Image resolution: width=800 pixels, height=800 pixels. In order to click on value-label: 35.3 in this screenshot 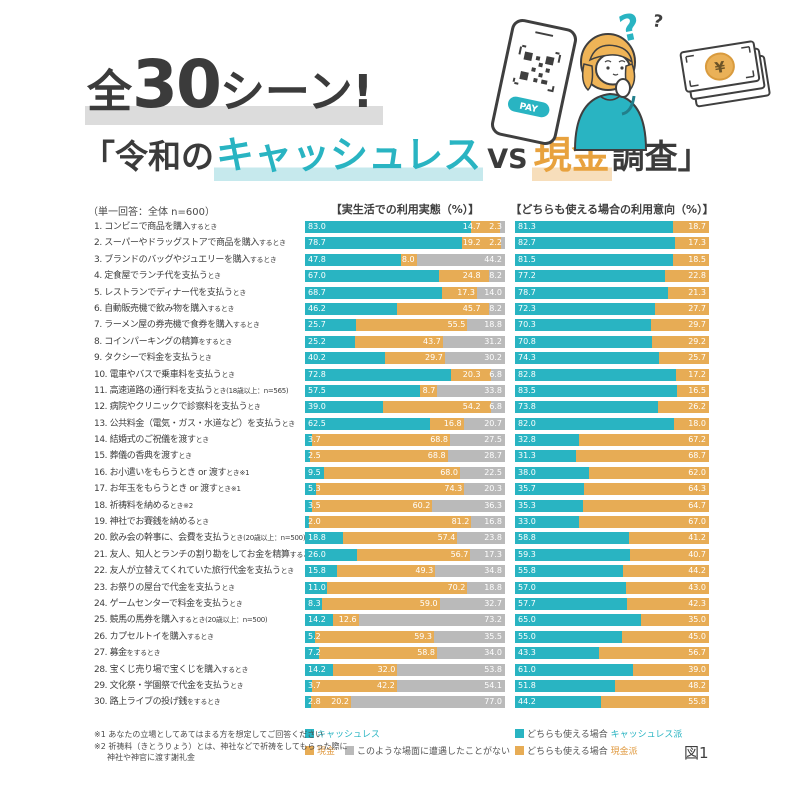, I will do `click(527, 505)`.